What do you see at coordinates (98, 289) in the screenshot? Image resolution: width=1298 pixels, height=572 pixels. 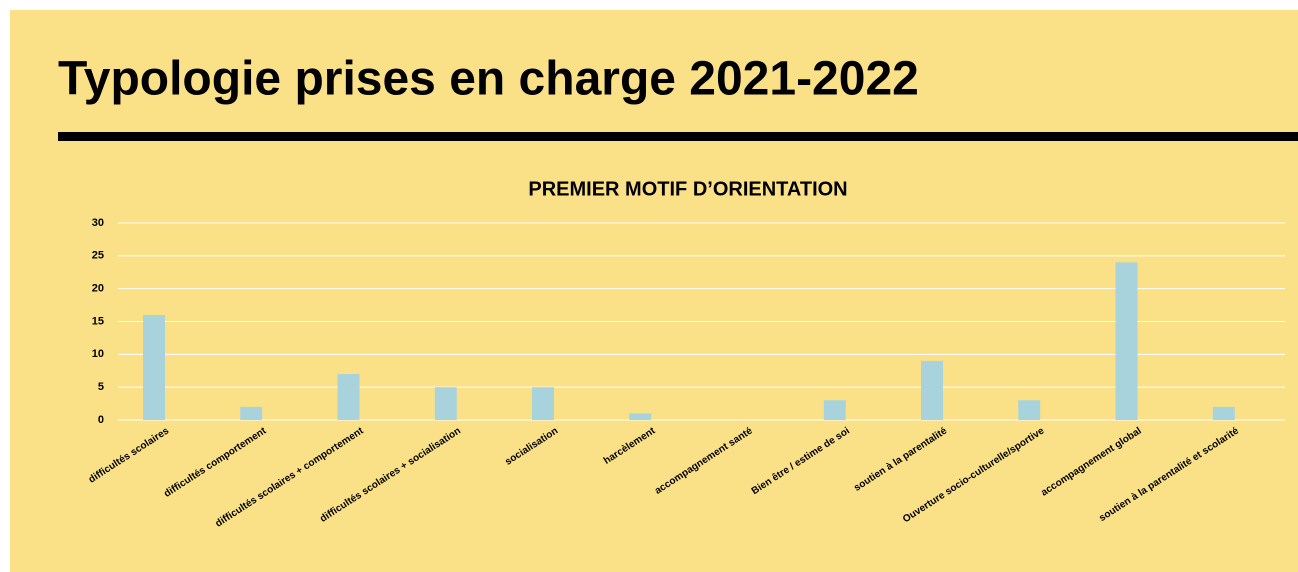 I see `y-tick-label: 20` at bounding box center [98, 289].